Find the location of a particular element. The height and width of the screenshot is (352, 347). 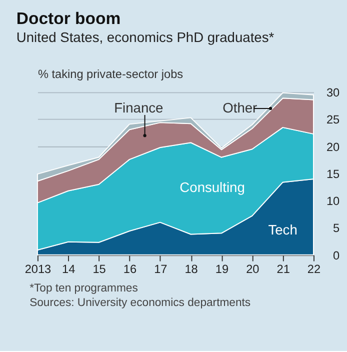

series-label: Consulting is located at coordinates (212, 188).